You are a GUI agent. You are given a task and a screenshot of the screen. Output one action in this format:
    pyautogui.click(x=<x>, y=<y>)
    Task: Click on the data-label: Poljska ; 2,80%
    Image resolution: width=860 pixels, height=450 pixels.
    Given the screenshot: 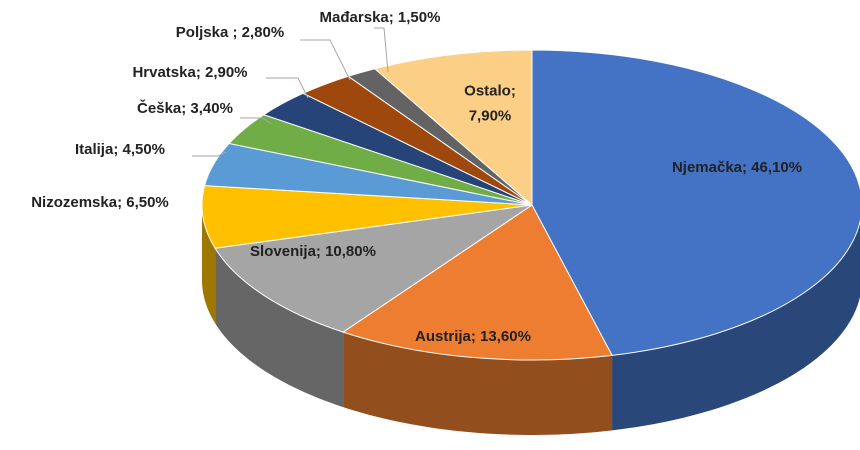 What is the action you would take?
    pyautogui.click(x=230, y=32)
    